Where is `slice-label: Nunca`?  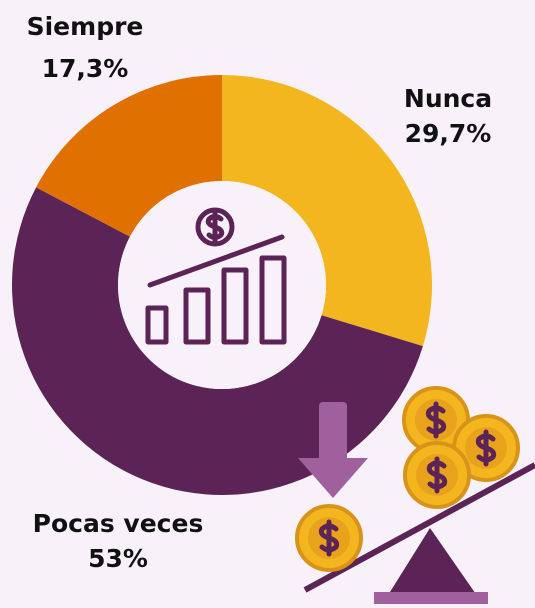 slice-label: Nunca is located at coordinates (448, 98).